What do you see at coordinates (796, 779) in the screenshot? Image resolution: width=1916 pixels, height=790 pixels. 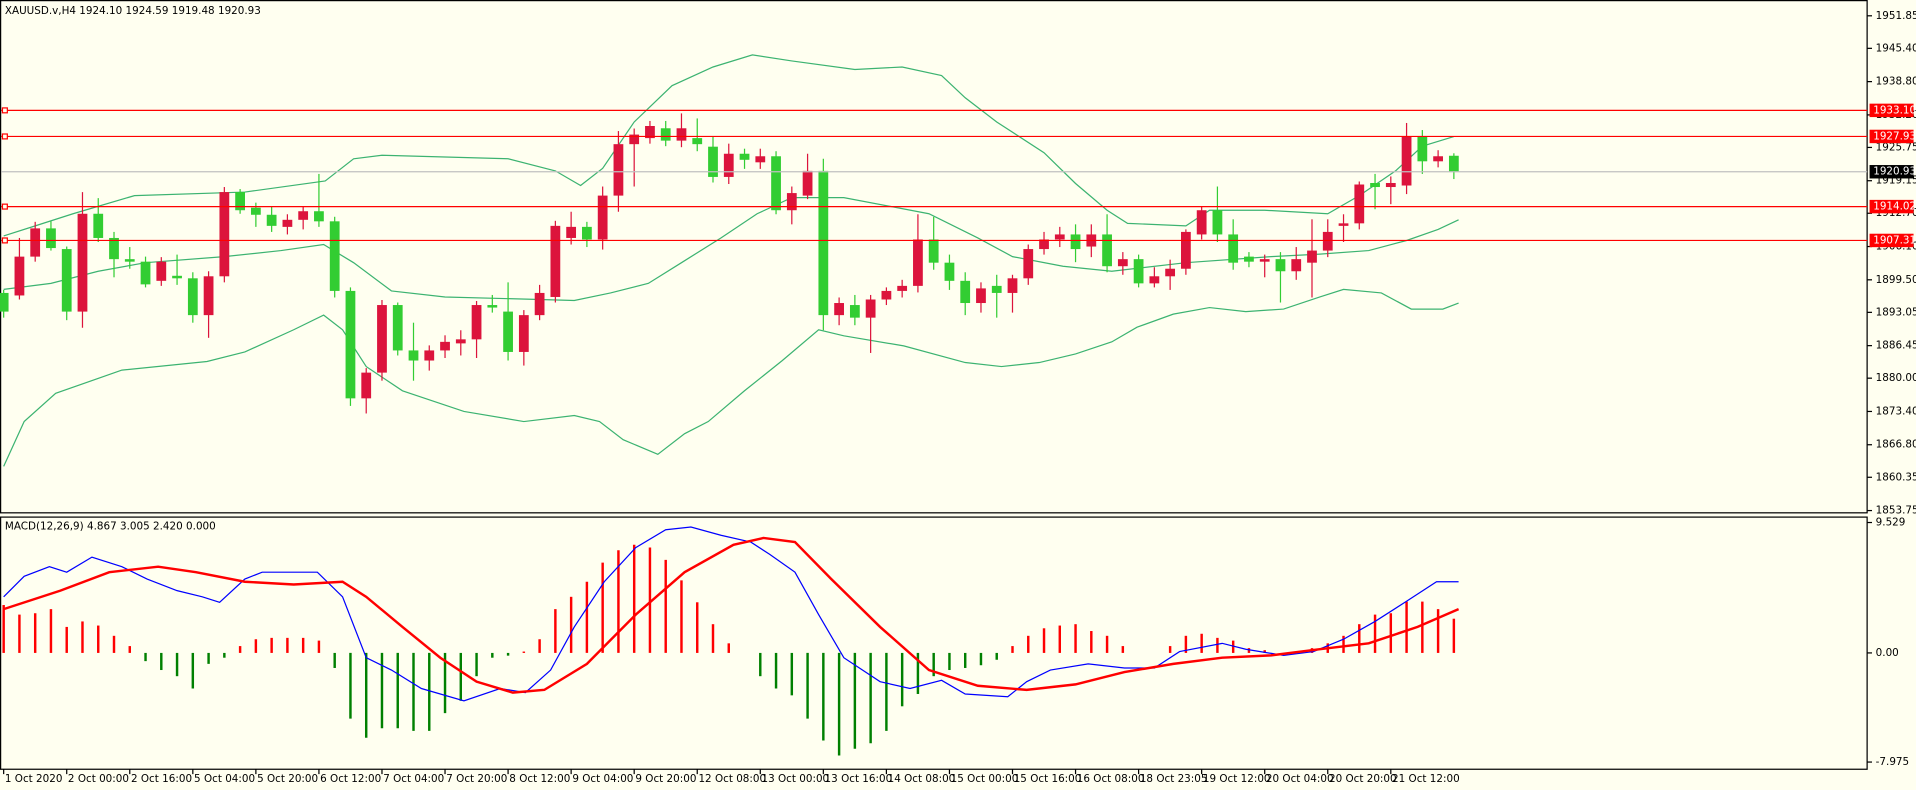 I see `x-tick-label: 13 Oct 00:00` at bounding box center [796, 779].